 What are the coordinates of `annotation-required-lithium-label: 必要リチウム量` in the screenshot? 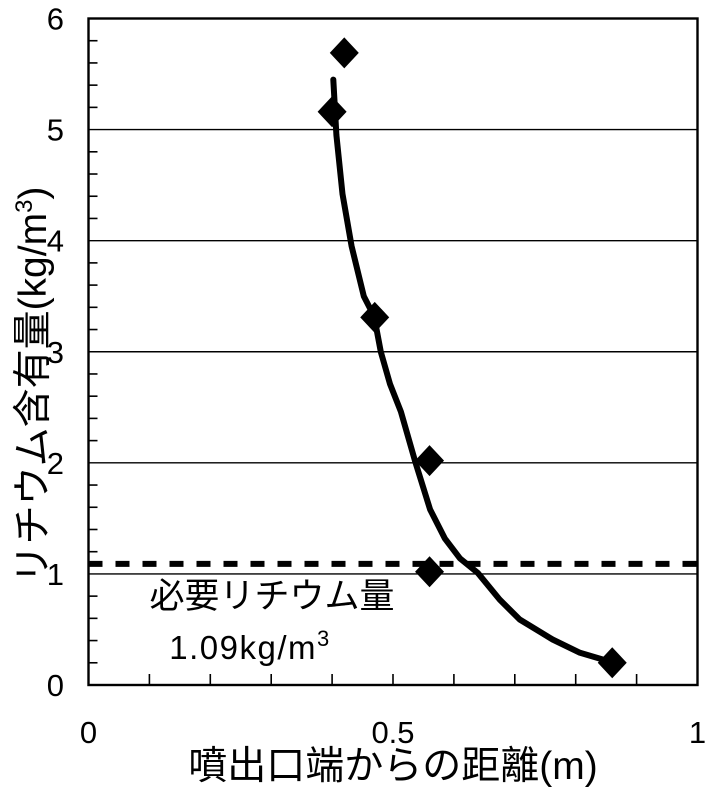 It's located at (271, 596).